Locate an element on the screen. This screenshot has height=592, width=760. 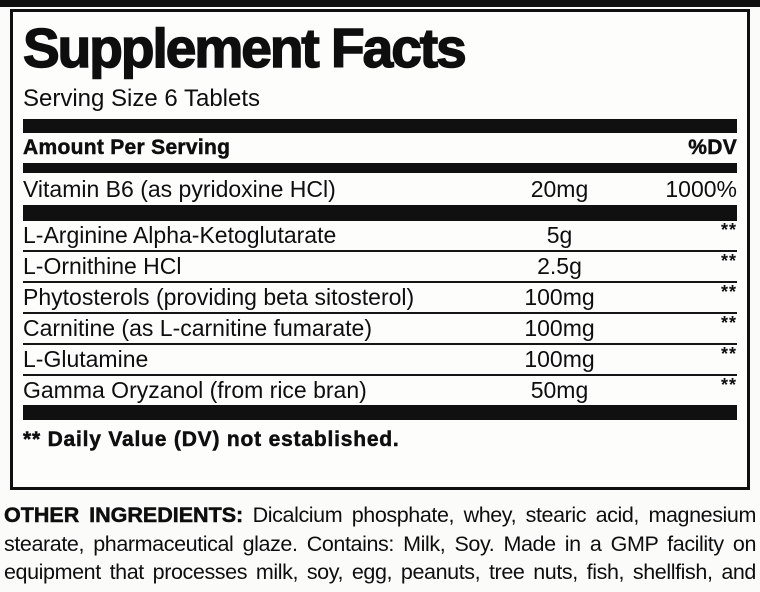
divider-bar-thick-top is located at coordinates (380, 126).